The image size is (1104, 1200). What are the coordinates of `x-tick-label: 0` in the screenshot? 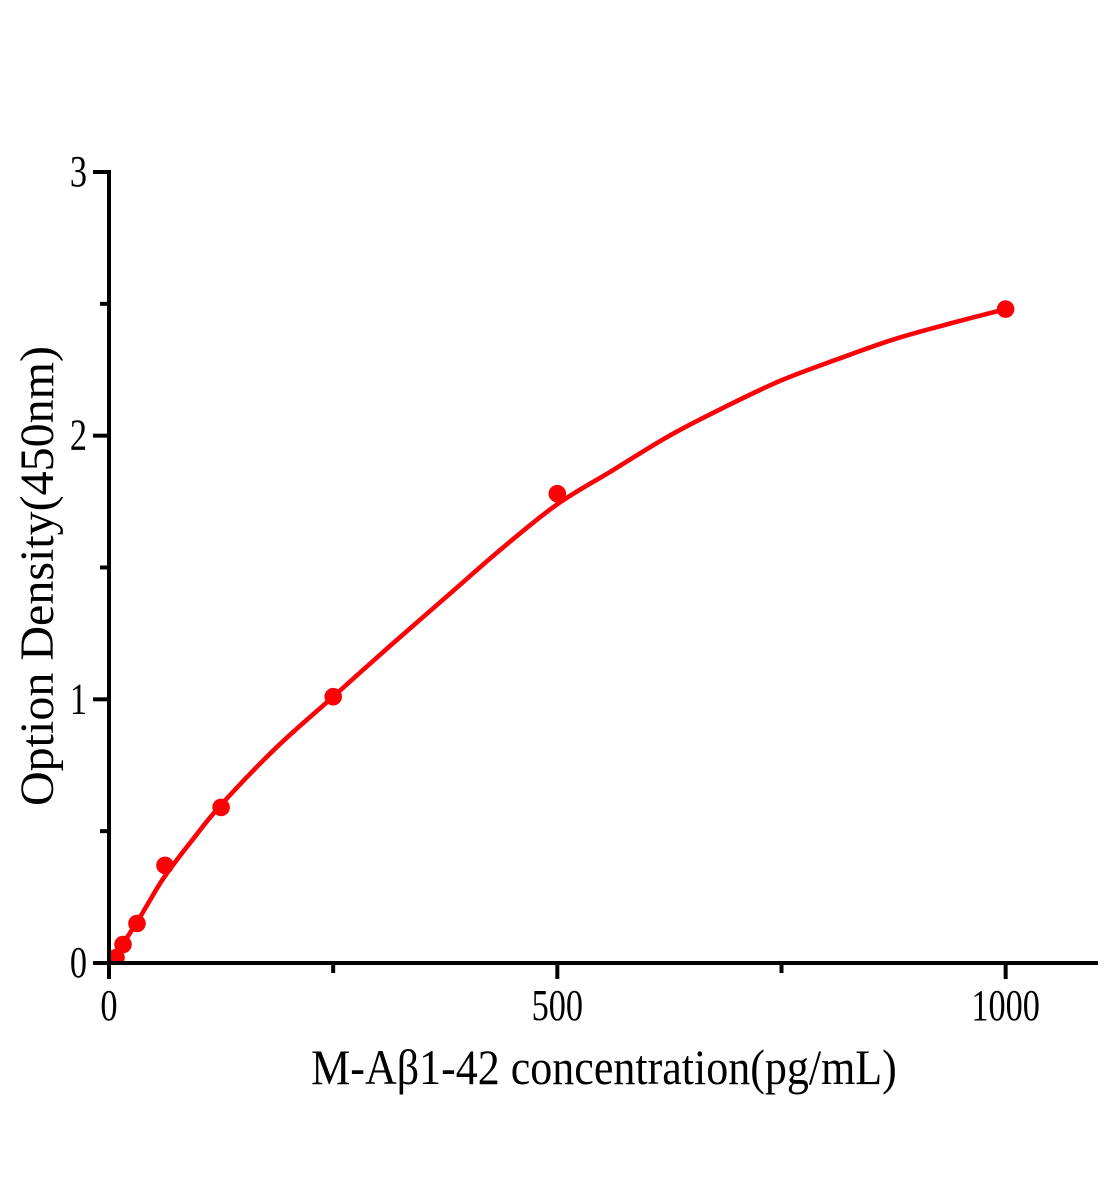 It's located at (108, 1005).